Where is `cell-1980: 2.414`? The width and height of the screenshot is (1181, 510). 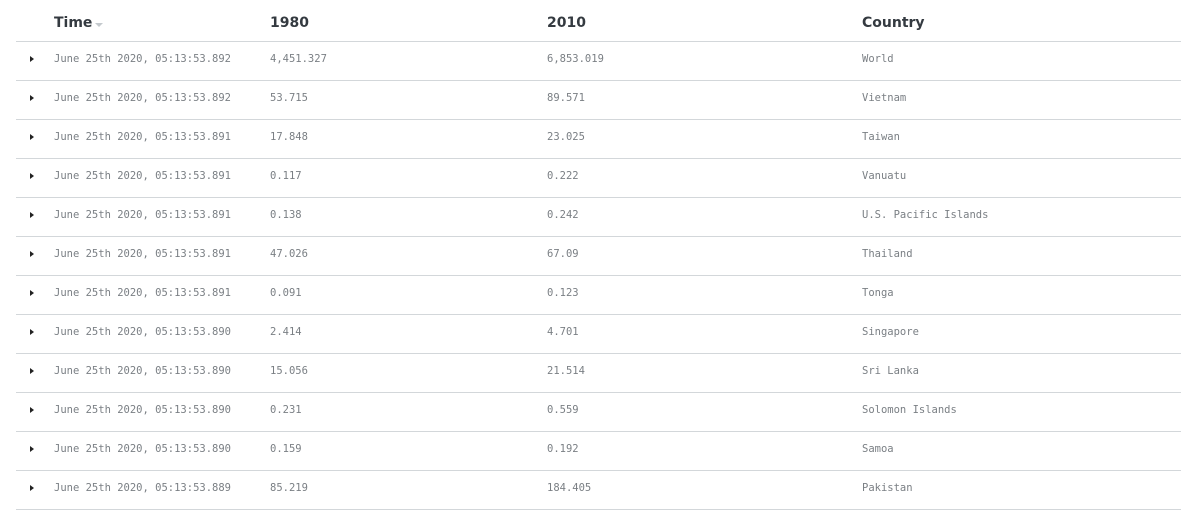
cell-1980: 2.414 is located at coordinates (286, 332).